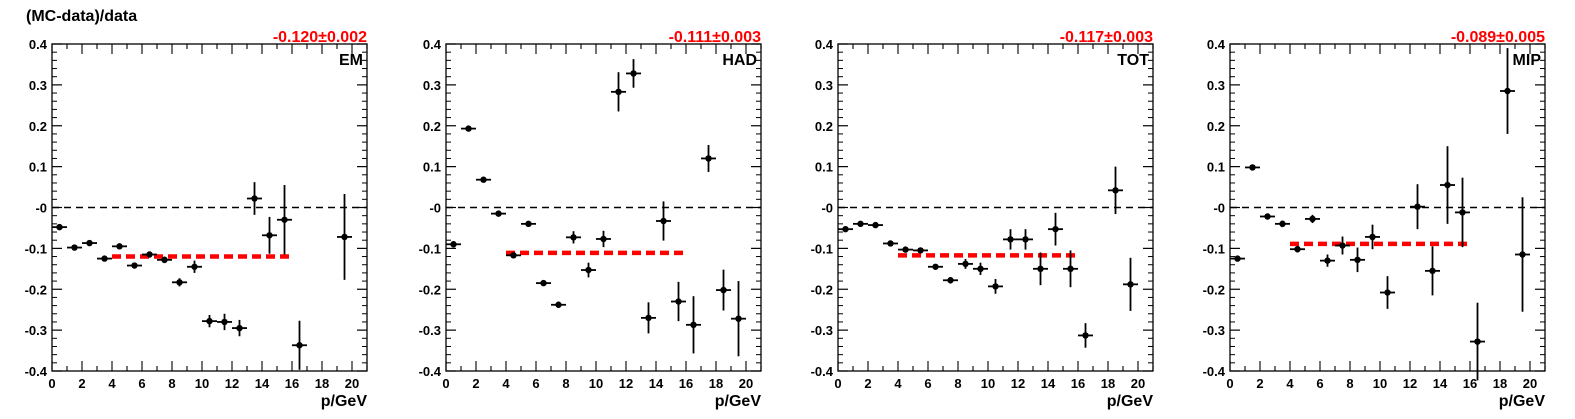 The image size is (1575, 419). I want to click on y-tick-label: 0.2, so click(1216, 126).